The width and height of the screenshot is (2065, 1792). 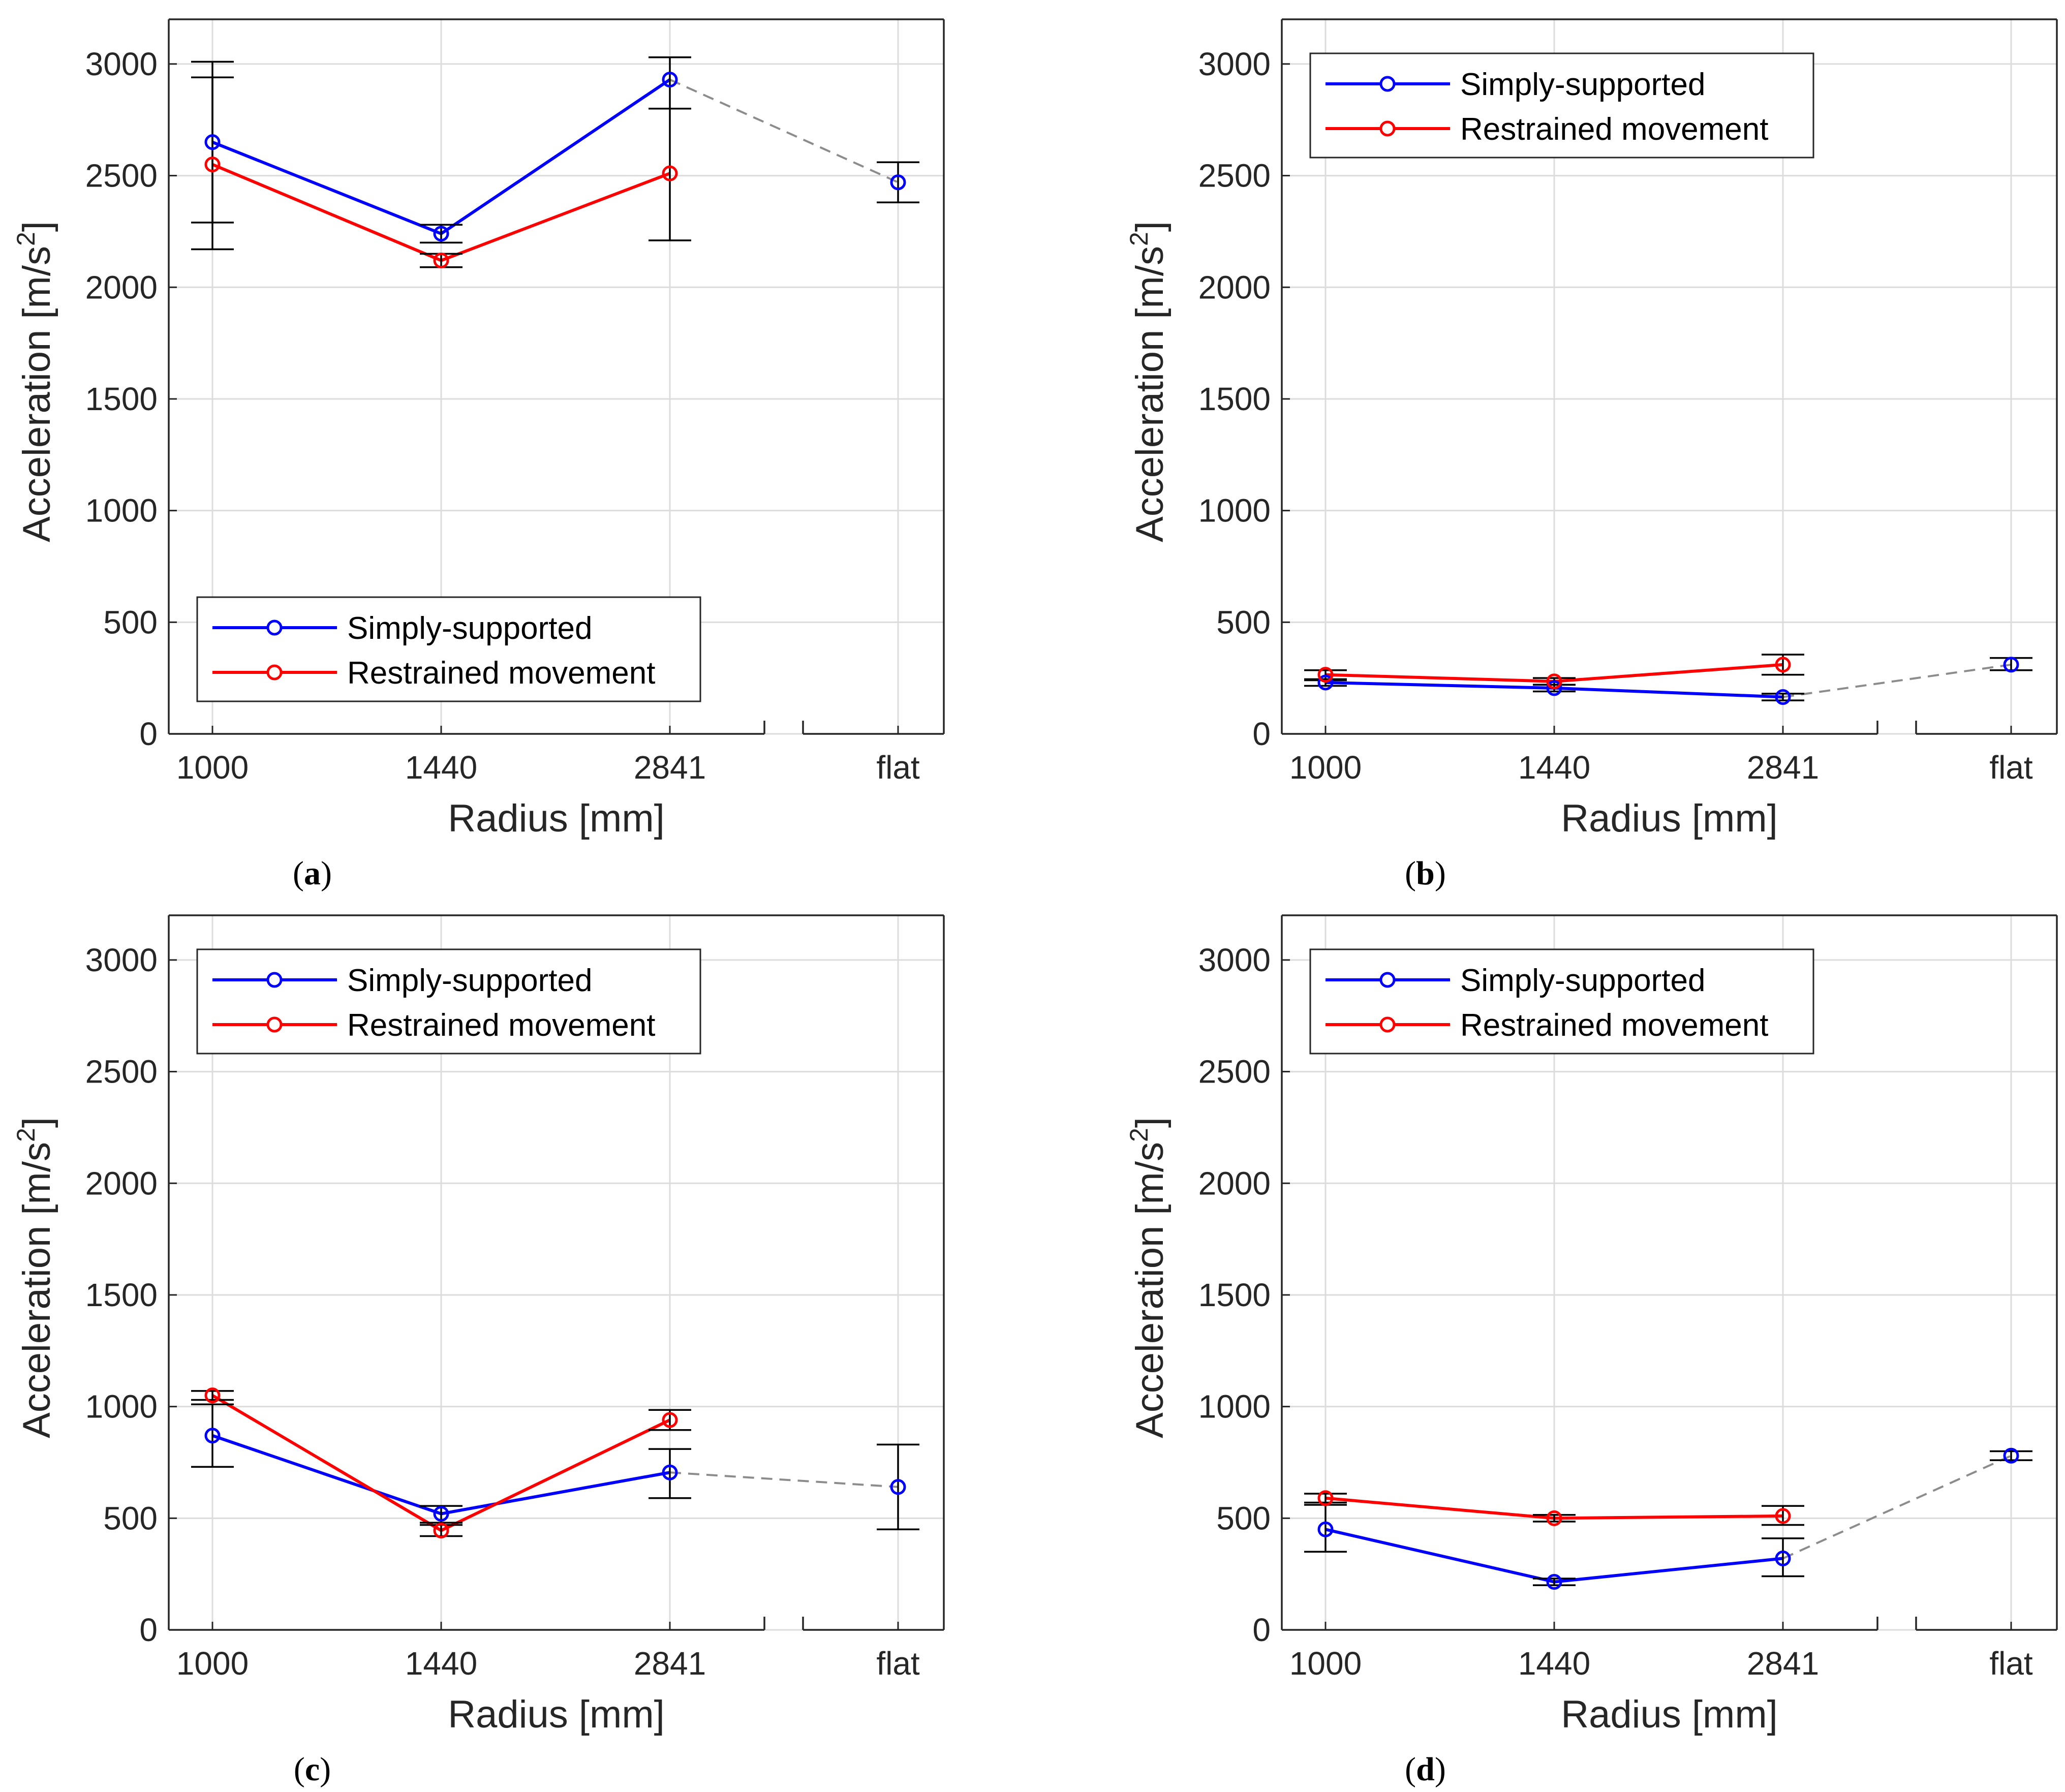 I want to click on y-axis-label: Acceleration [m/s2], so click(x=1148, y=1277).